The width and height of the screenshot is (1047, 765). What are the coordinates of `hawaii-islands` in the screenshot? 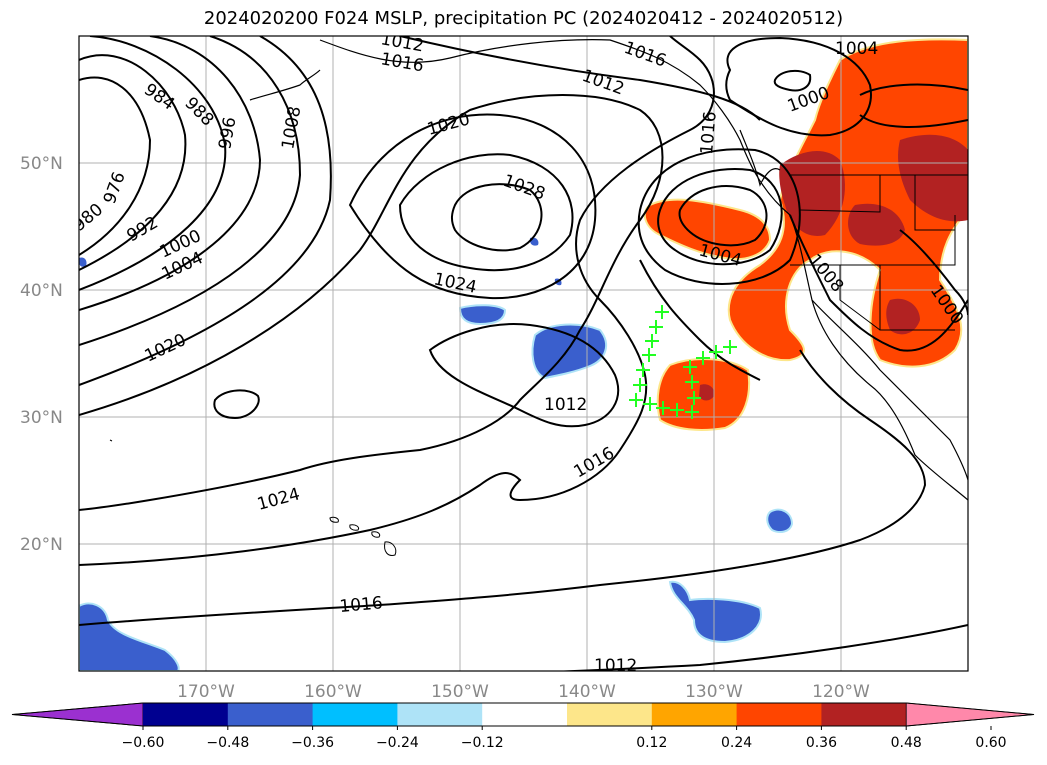 It's located at (253, 497).